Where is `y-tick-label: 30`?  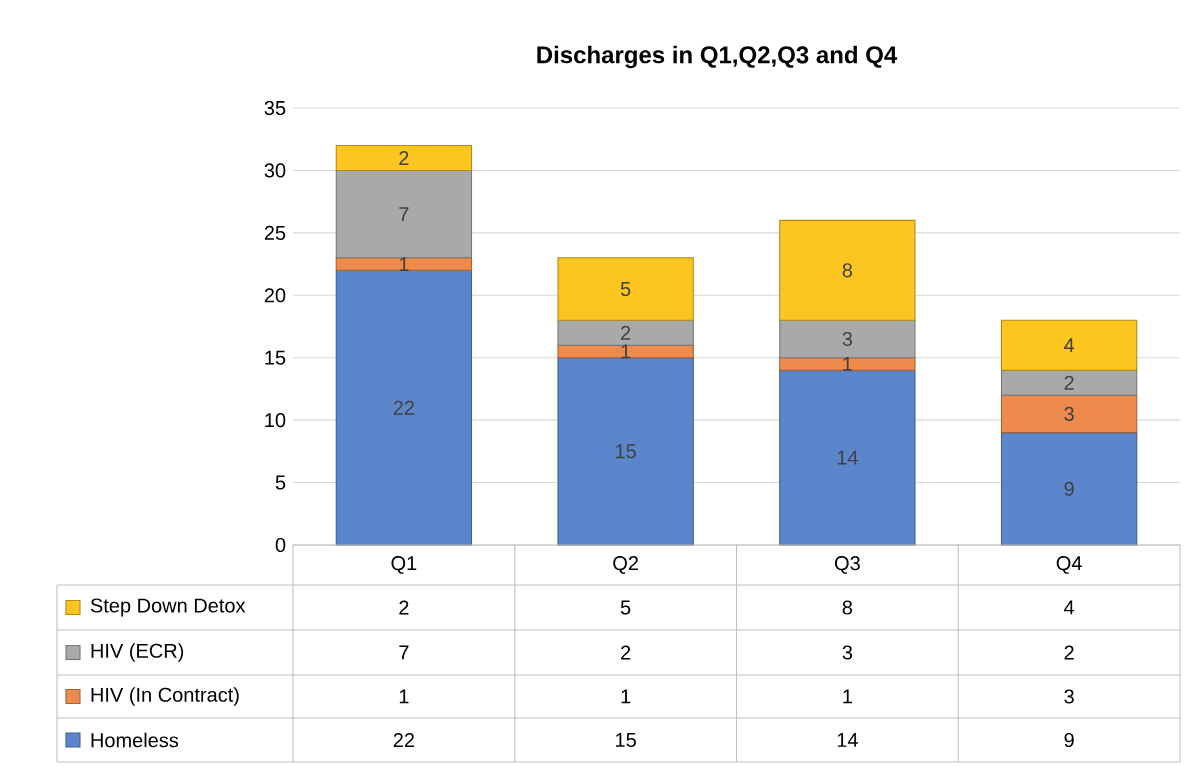 y-tick-label: 30 is located at coordinates (275, 170).